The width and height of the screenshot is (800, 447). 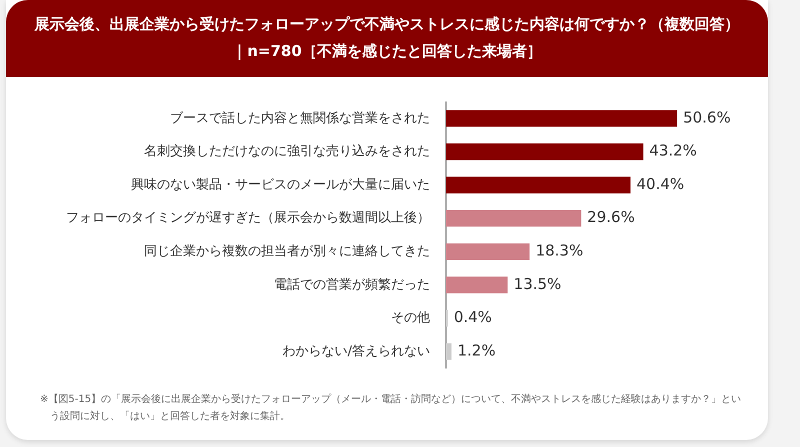 I want to click on y-tick-label: 興味のない製品・サービスのメールが大量に届いた, so click(x=280, y=184).